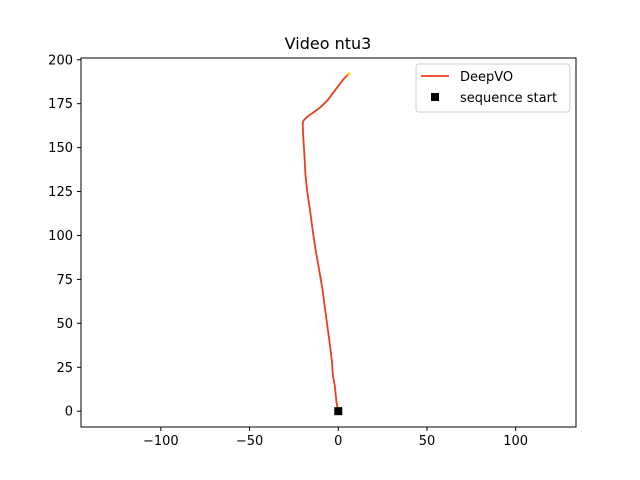 The height and width of the screenshot is (480, 640). What do you see at coordinates (60, 104) in the screenshot?
I see `y-tick-label: 175` at bounding box center [60, 104].